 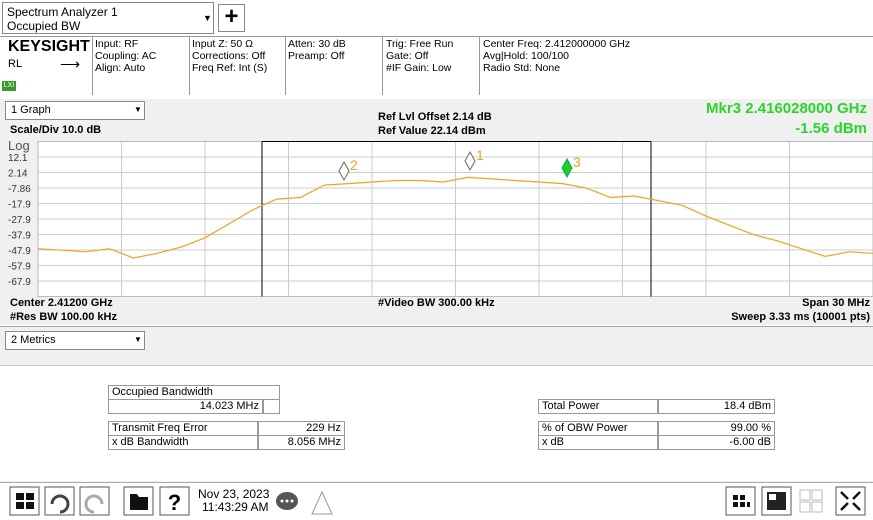 I want to click on undo-button, so click(x=59, y=501).